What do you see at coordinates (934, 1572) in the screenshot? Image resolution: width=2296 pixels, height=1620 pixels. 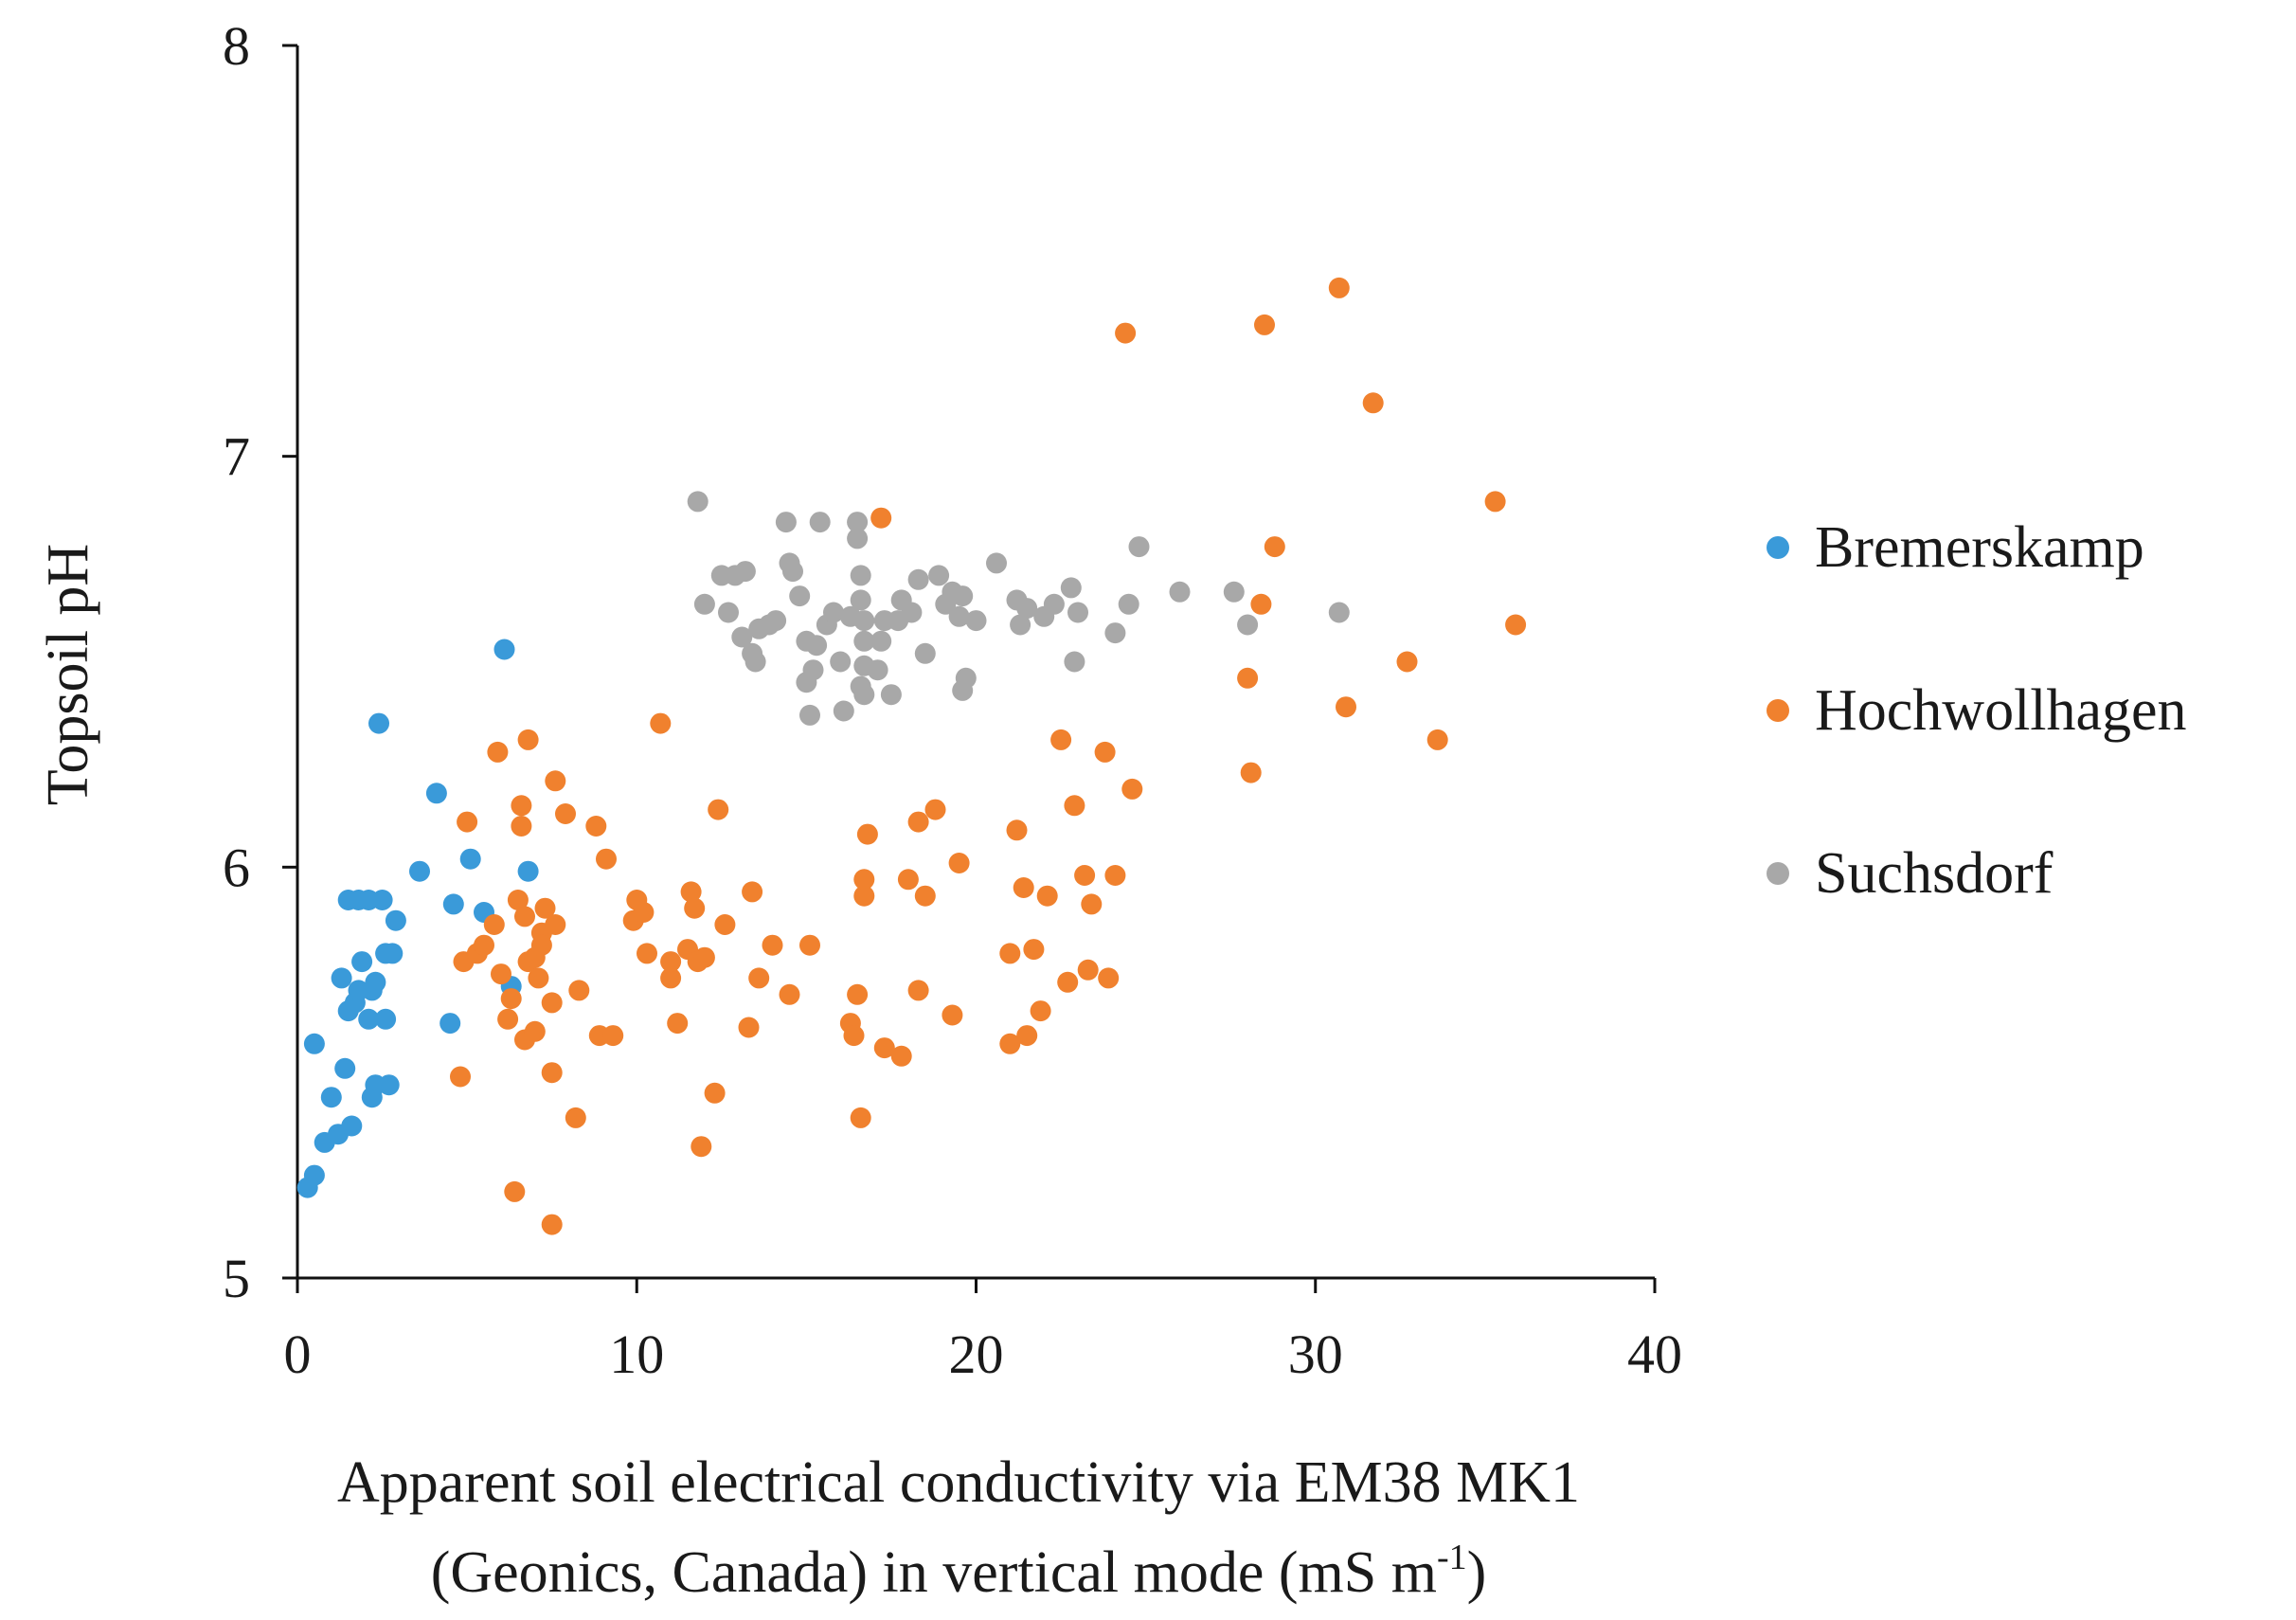 I see `x-axis-title-line2-prefix: (Geonics, Canada) in vertical mode (mS m` at bounding box center [934, 1572].